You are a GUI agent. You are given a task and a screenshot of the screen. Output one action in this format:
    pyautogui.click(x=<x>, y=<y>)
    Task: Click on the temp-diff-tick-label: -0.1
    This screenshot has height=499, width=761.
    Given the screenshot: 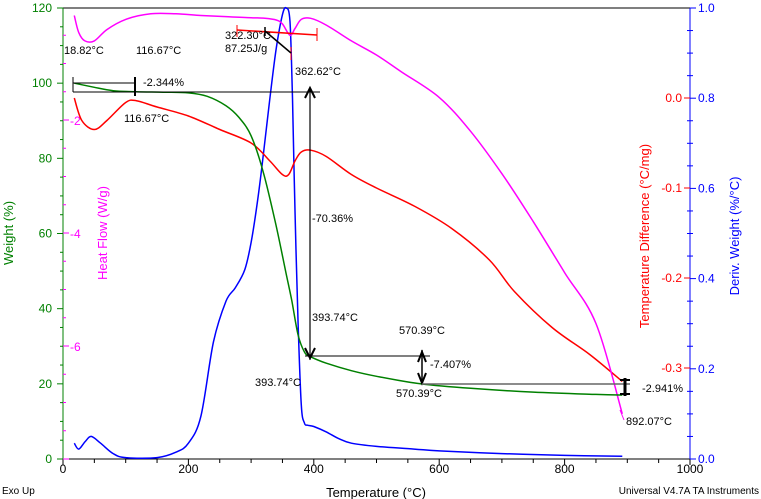 What is the action you would take?
    pyautogui.click(x=671, y=188)
    